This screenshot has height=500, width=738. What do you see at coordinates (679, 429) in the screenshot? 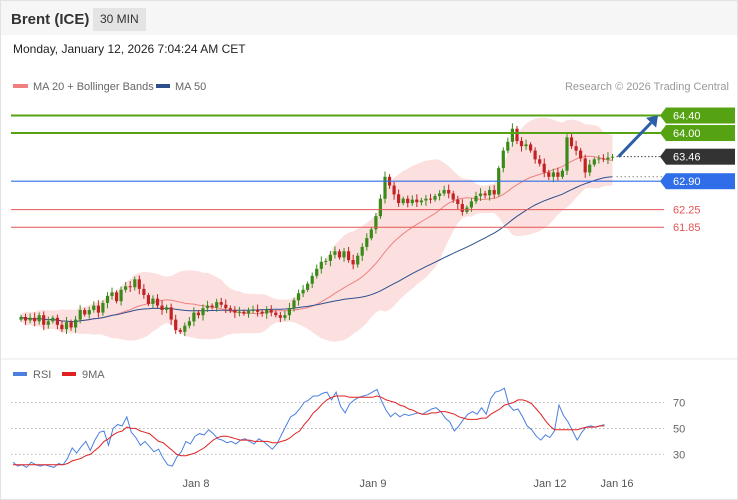
I see `rsi-tick-label: 50` at bounding box center [679, 429].